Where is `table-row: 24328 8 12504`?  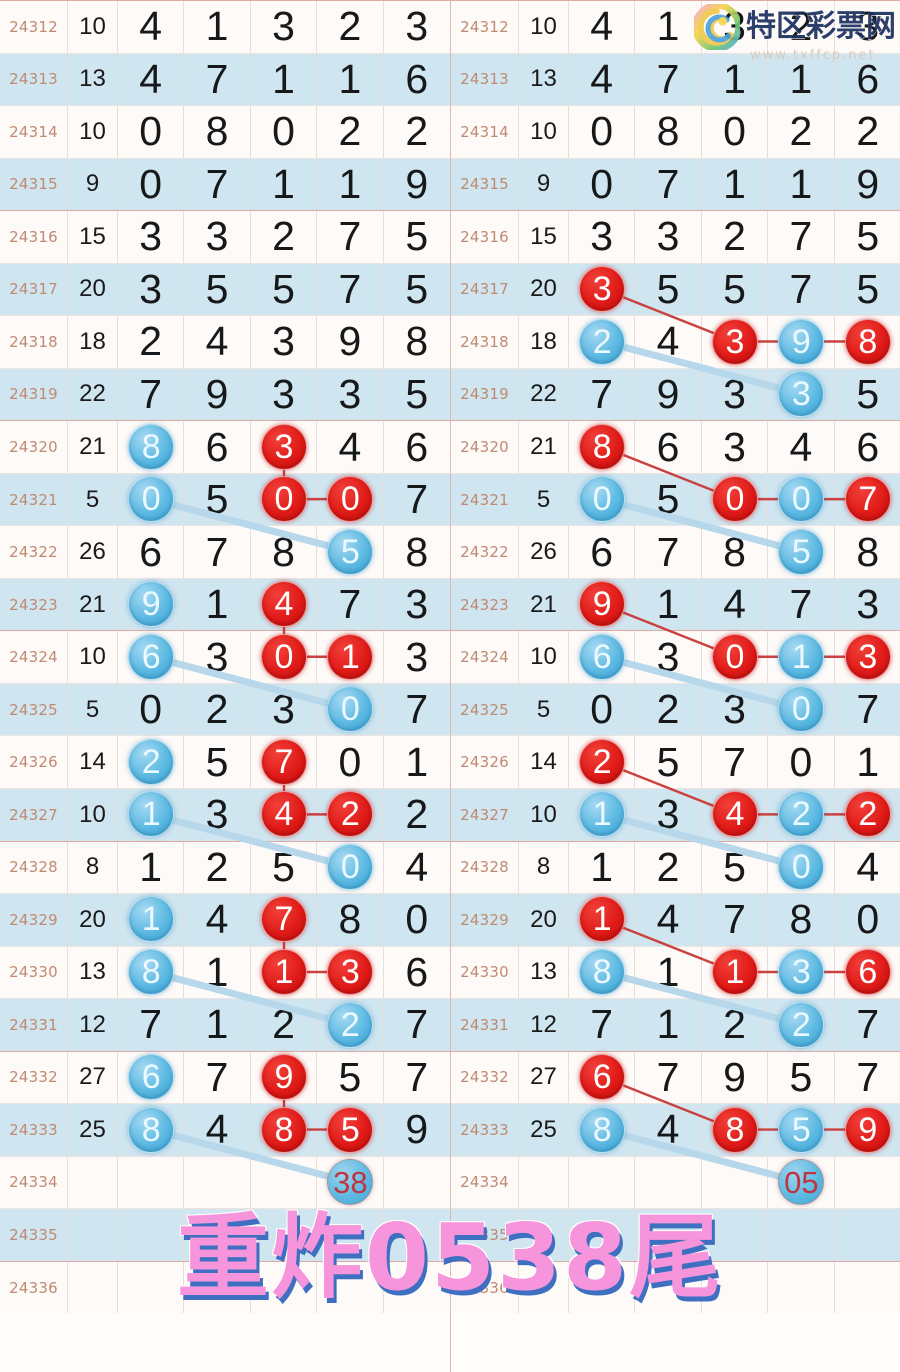
table-row: 24328 8 12504 is located at coordinates (675, 867).